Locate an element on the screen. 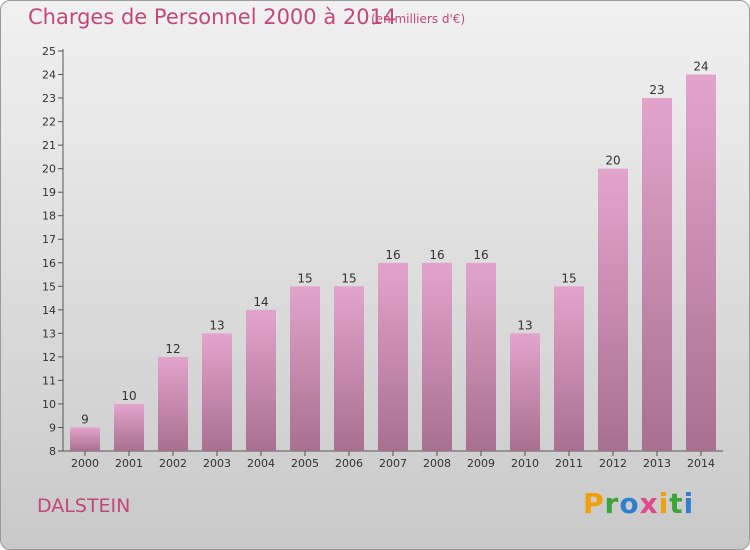 The image size is (750, 550). x-tick-label: 2003 is located at coordinates (217, 463).